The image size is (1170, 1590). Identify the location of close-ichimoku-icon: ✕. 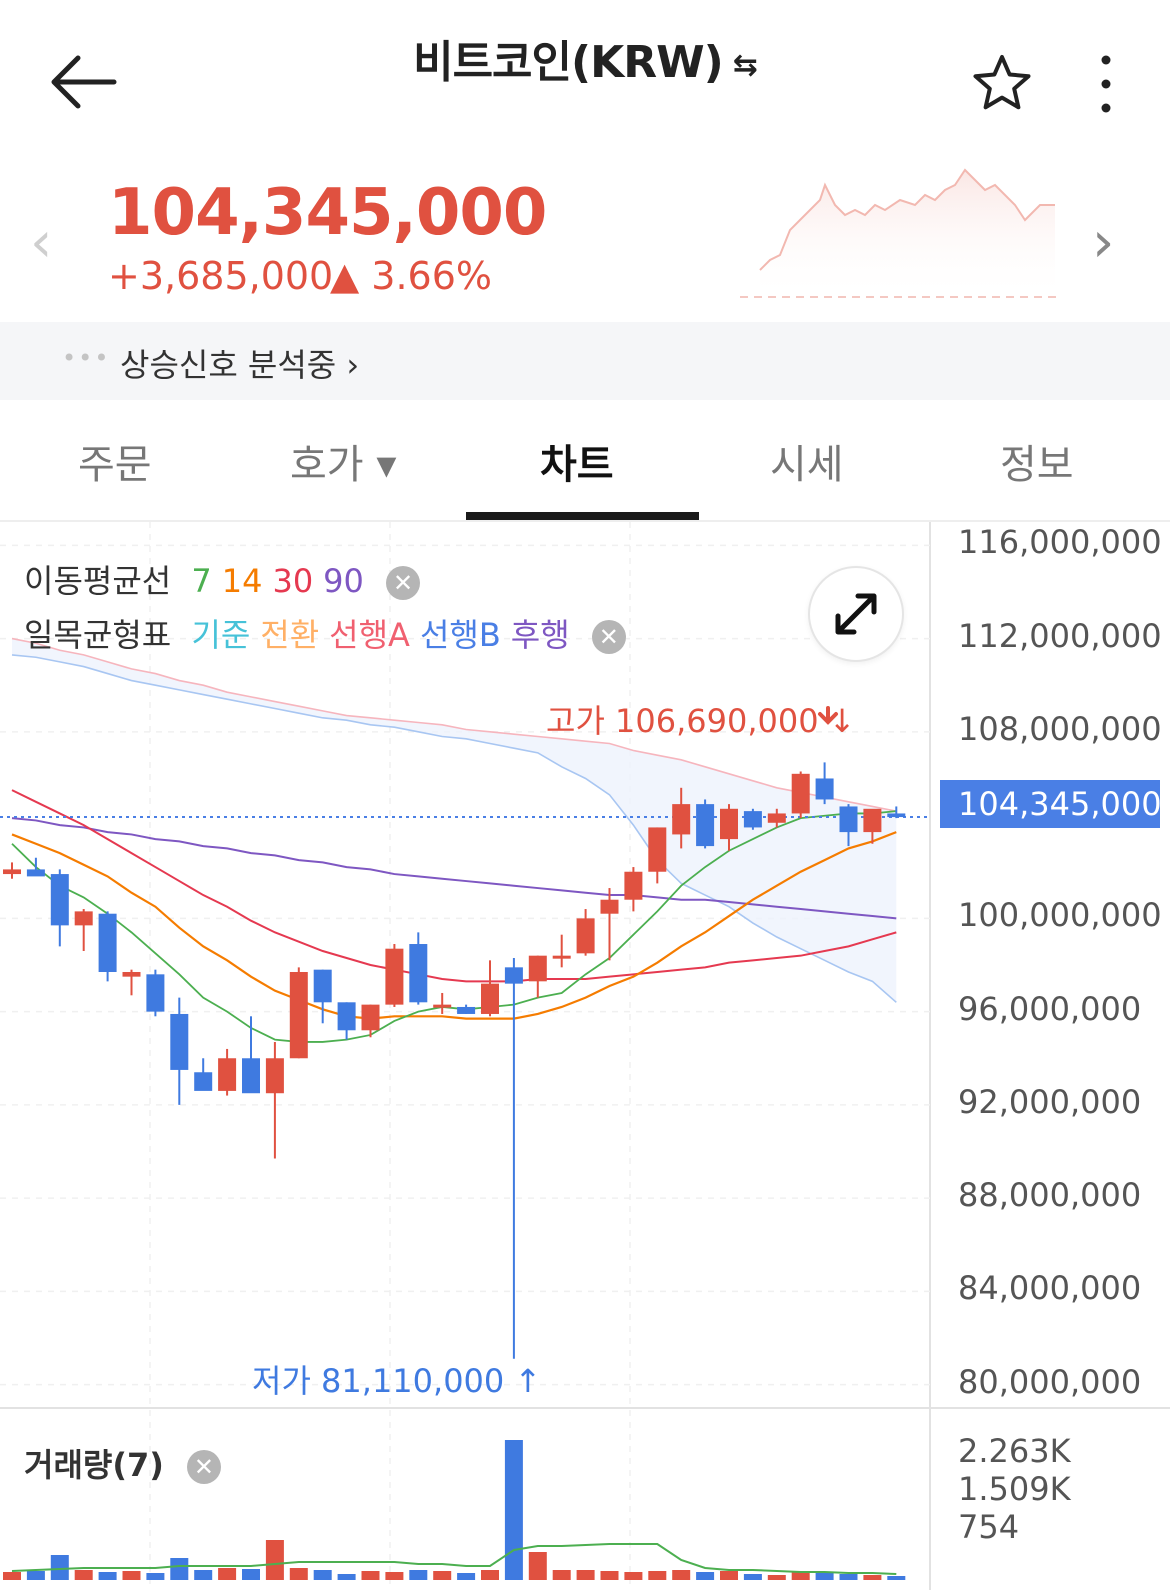
(608, 637).